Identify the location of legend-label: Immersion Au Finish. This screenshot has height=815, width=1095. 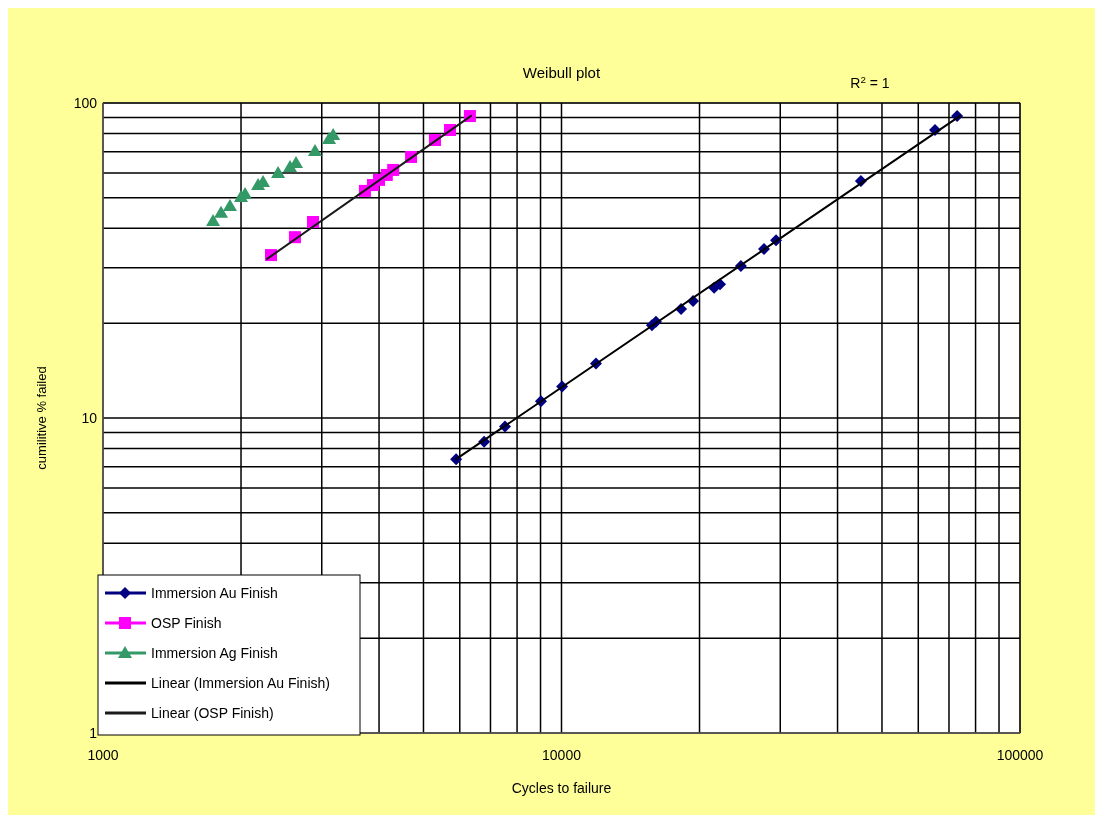
(214, 593).